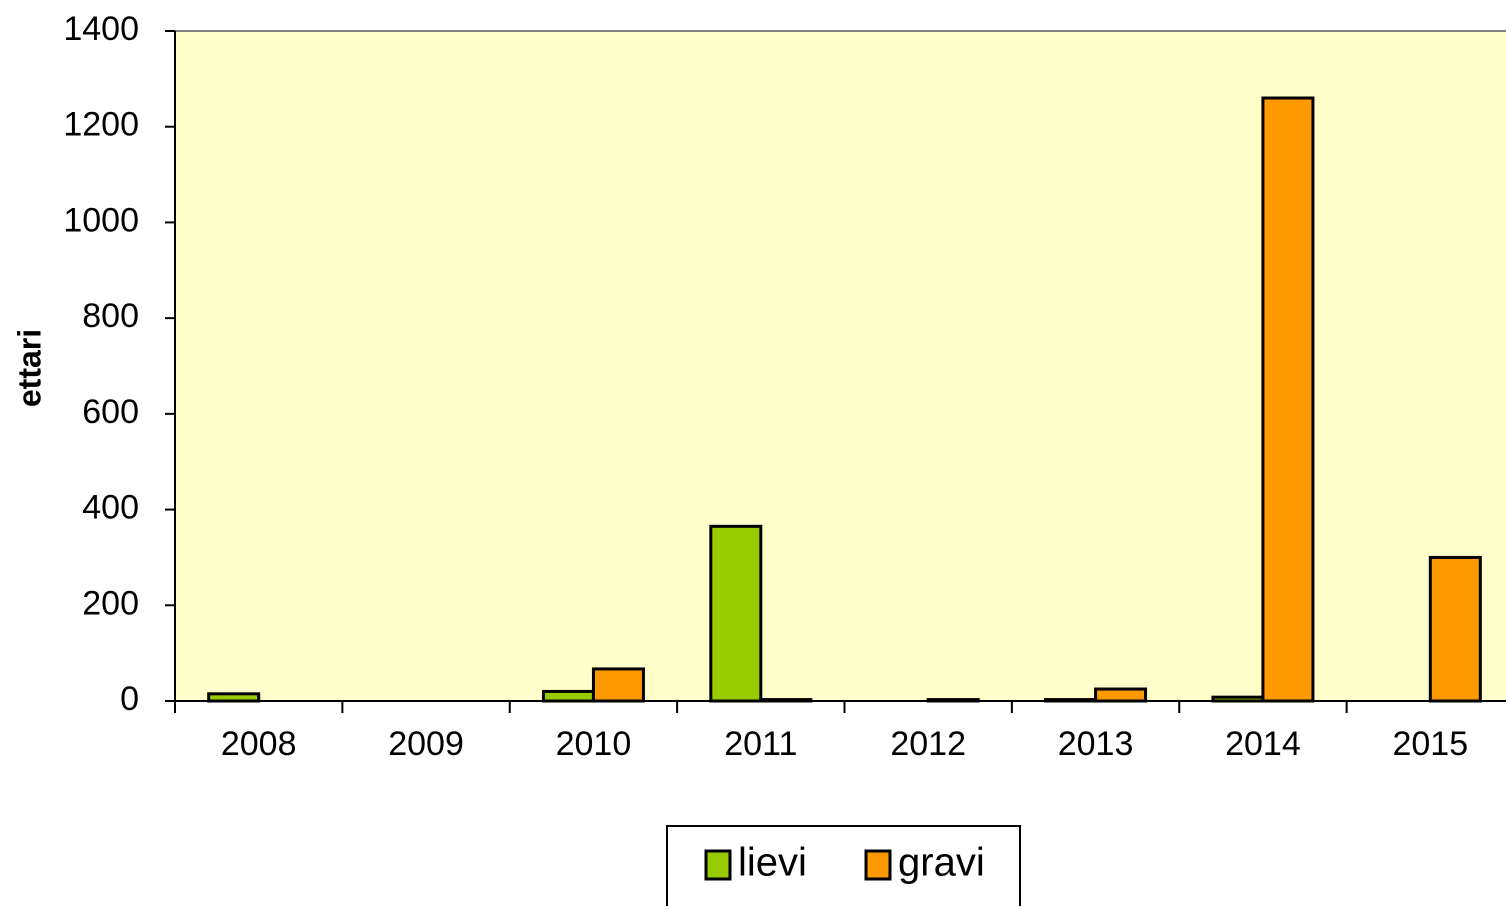 The height and width of the screenshot is (906, 1506). What do you see at coordinates (101, 29) in the screenshot?
I see `y-tick-label: 1400` at bounding box center [101, 29].